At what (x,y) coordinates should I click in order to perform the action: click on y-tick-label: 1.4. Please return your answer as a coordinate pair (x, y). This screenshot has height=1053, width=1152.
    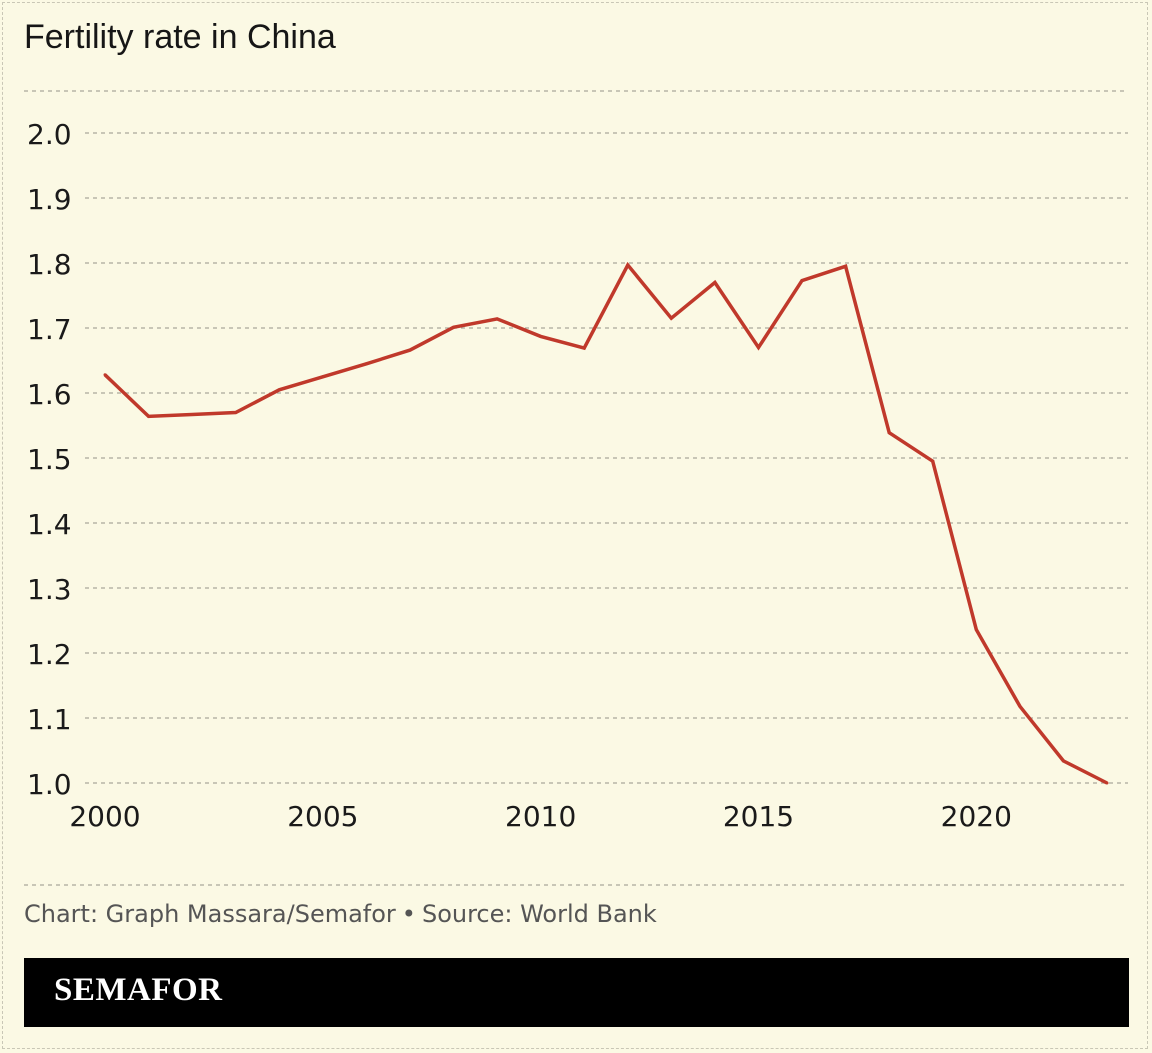
    Looking at the image, I should click on (49, 524).